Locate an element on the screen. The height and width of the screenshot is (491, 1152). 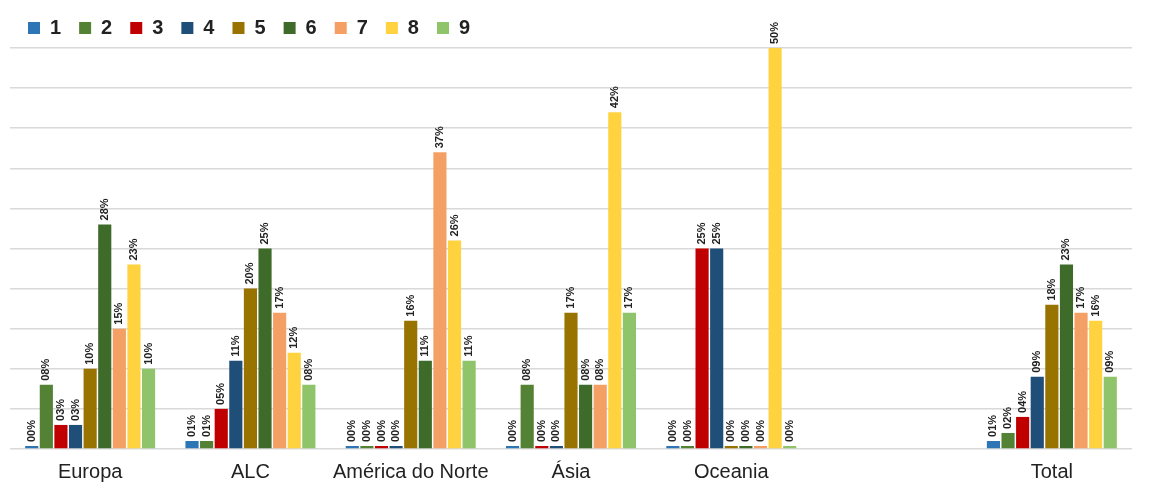
data-label: 18% is located at coordinates (1050, 289).